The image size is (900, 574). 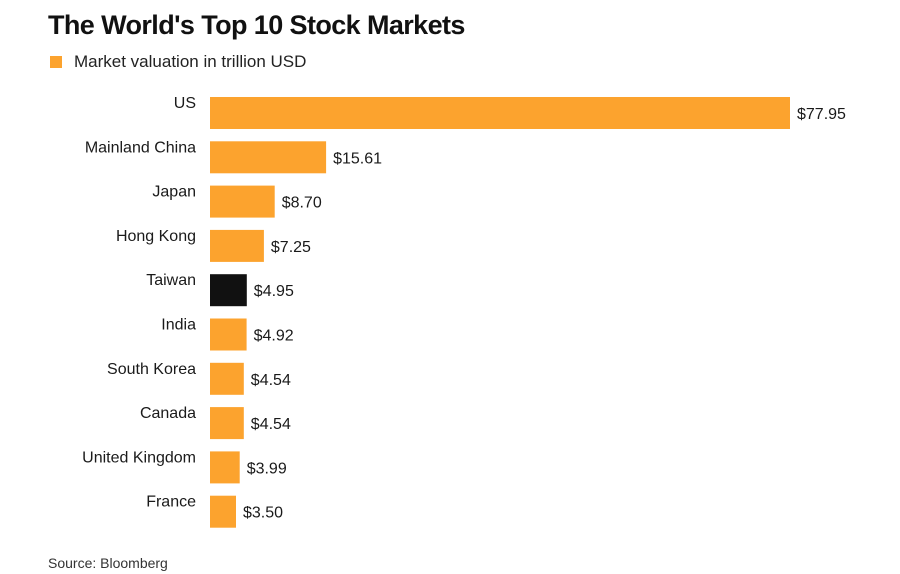 I want to click on chart-title: The World's Top 10 Stock Markets, so click(x=256, y=25).